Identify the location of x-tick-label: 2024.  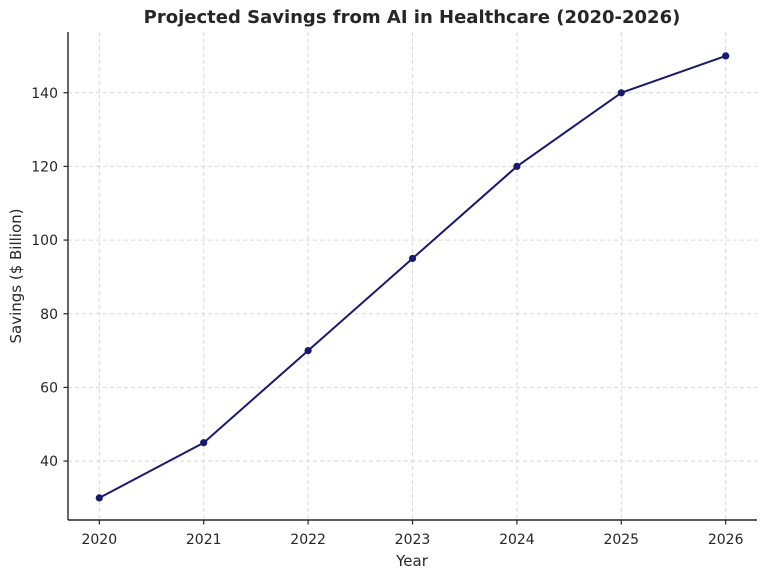
(517, 540).